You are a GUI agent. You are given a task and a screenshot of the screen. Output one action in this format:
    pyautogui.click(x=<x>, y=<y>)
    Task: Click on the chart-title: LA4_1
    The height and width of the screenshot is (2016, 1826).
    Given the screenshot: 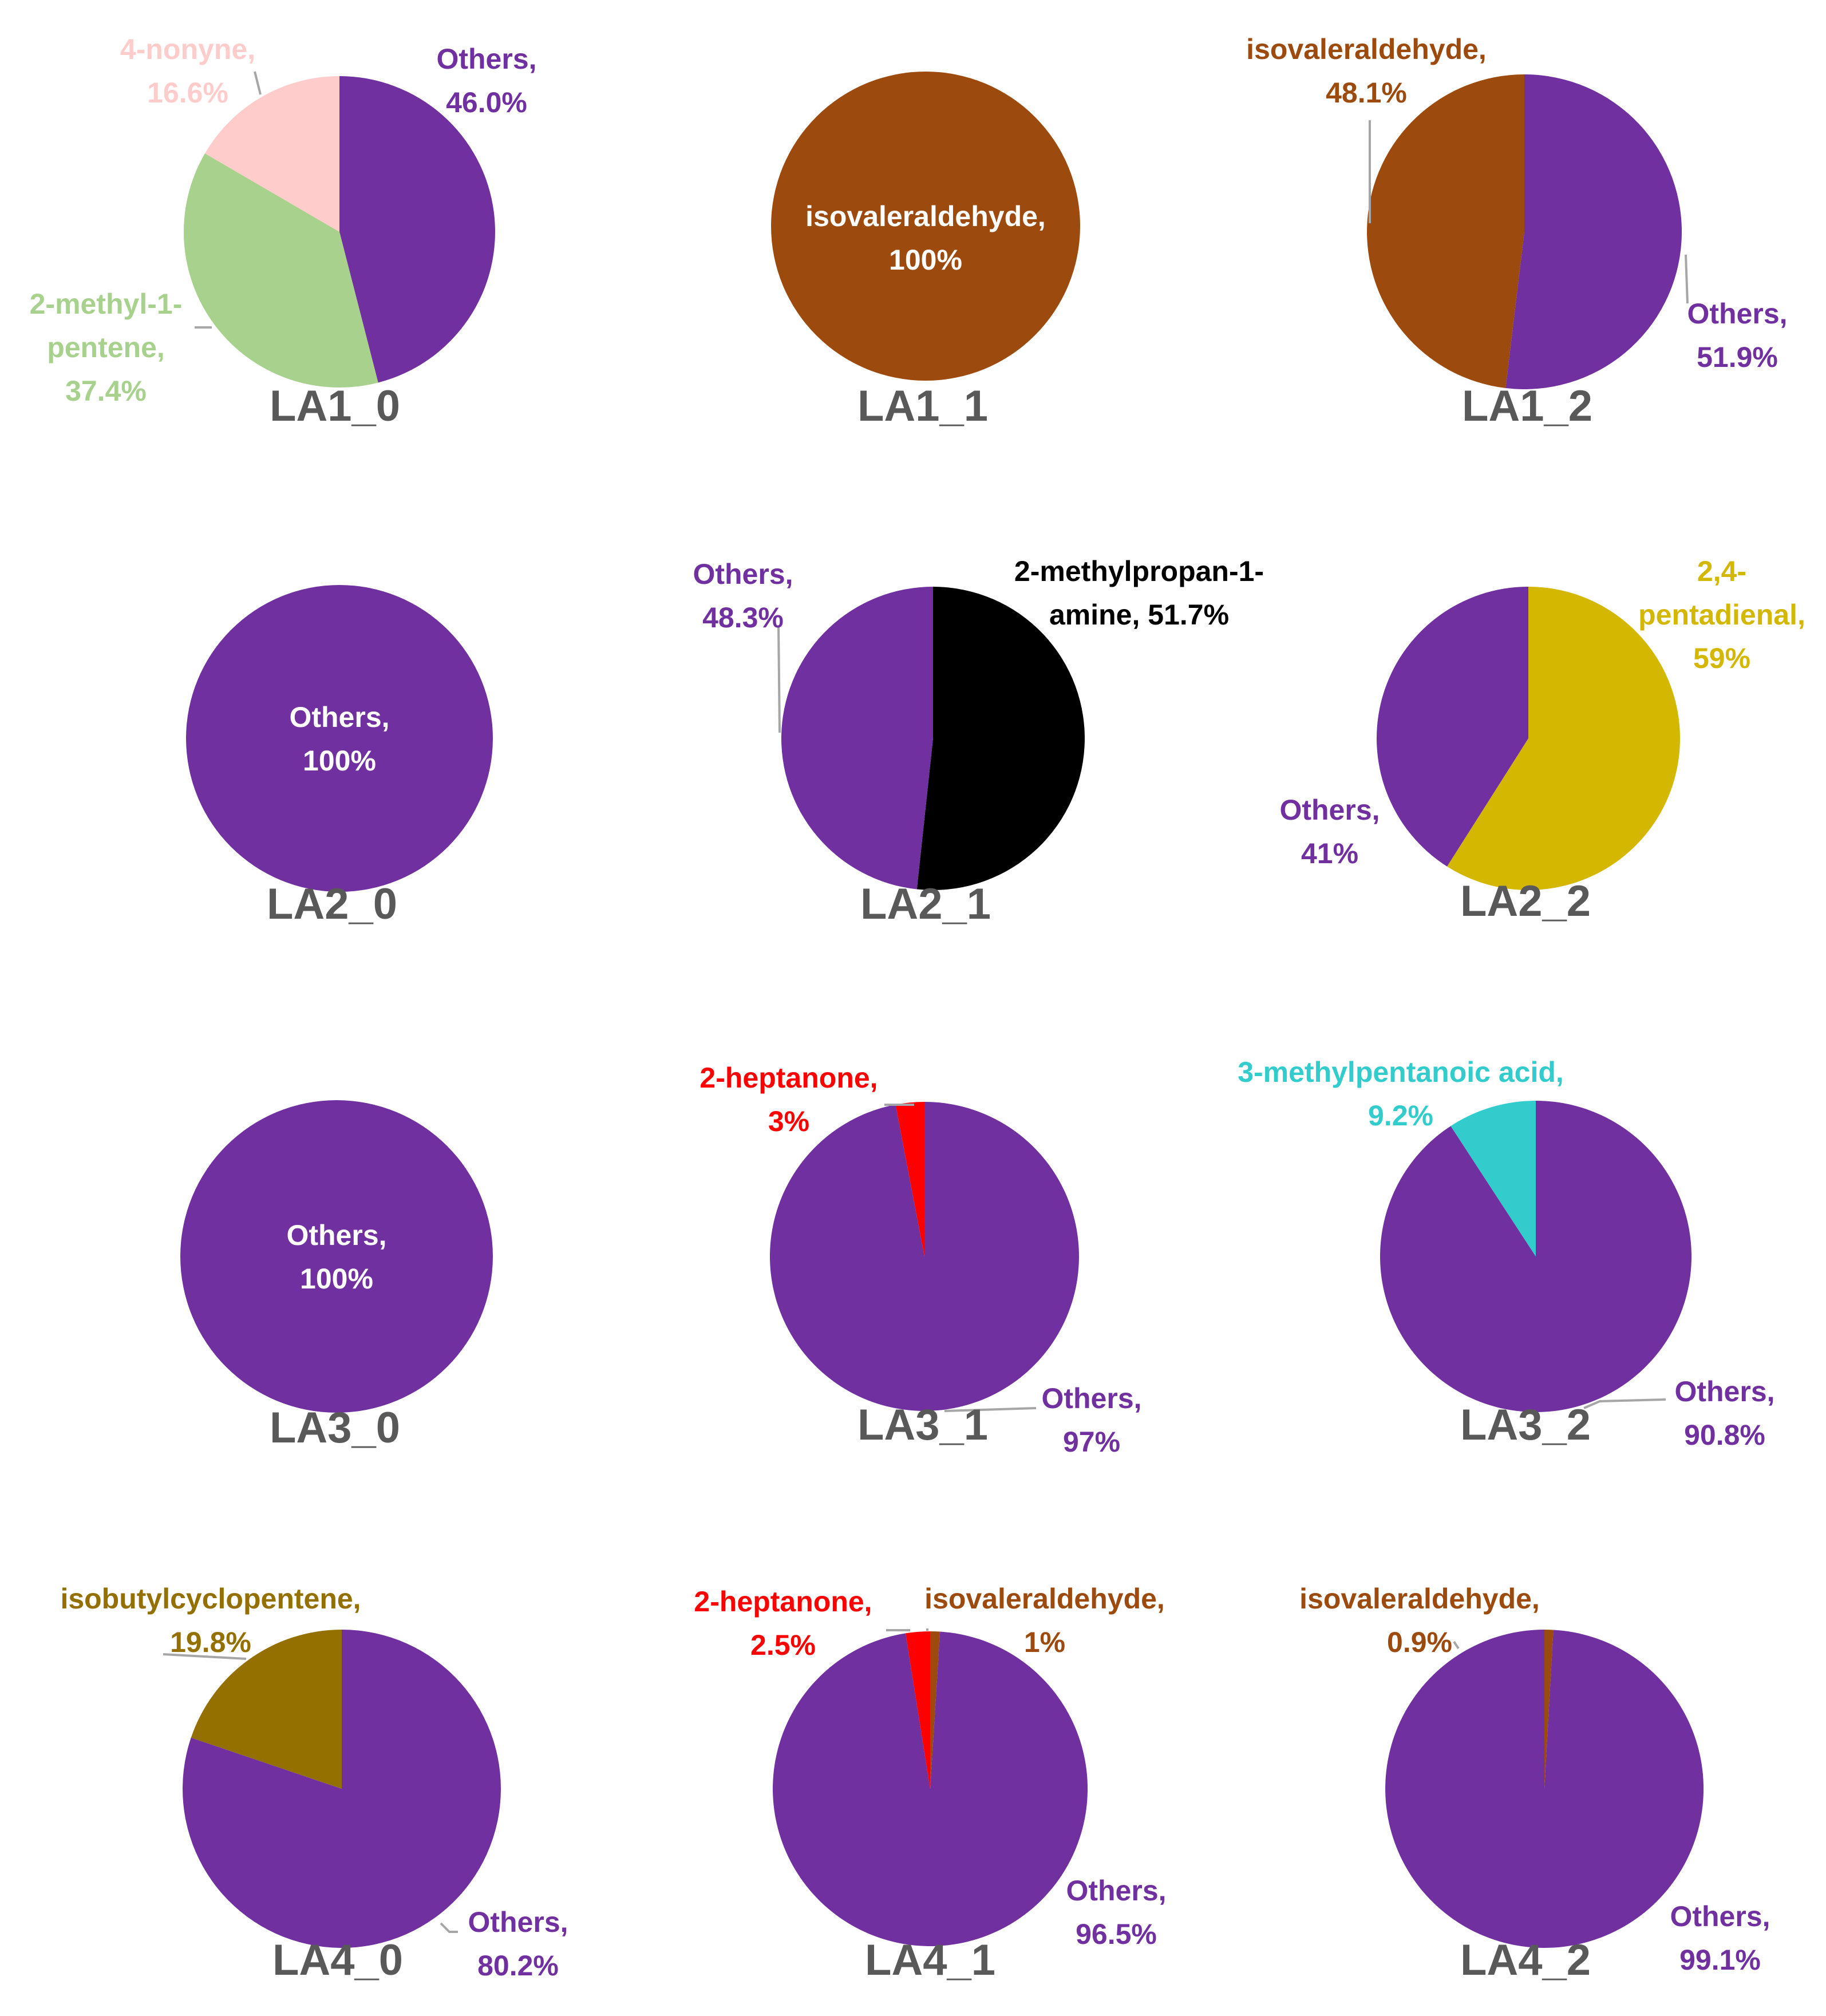 What is the action you would take?
    pyautogui.click(x=930, y=1960)
    